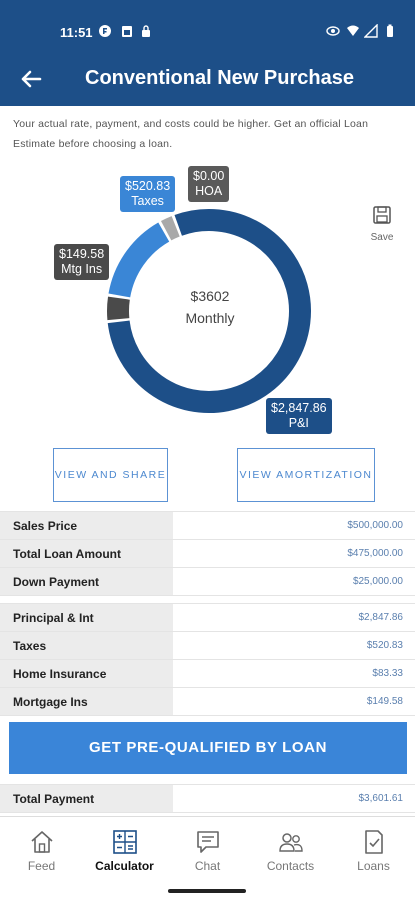 Image resolution: width=415 pixels, height=900 pixels. I want to click on donut-slice-mtg-ins, so click(118, 308).